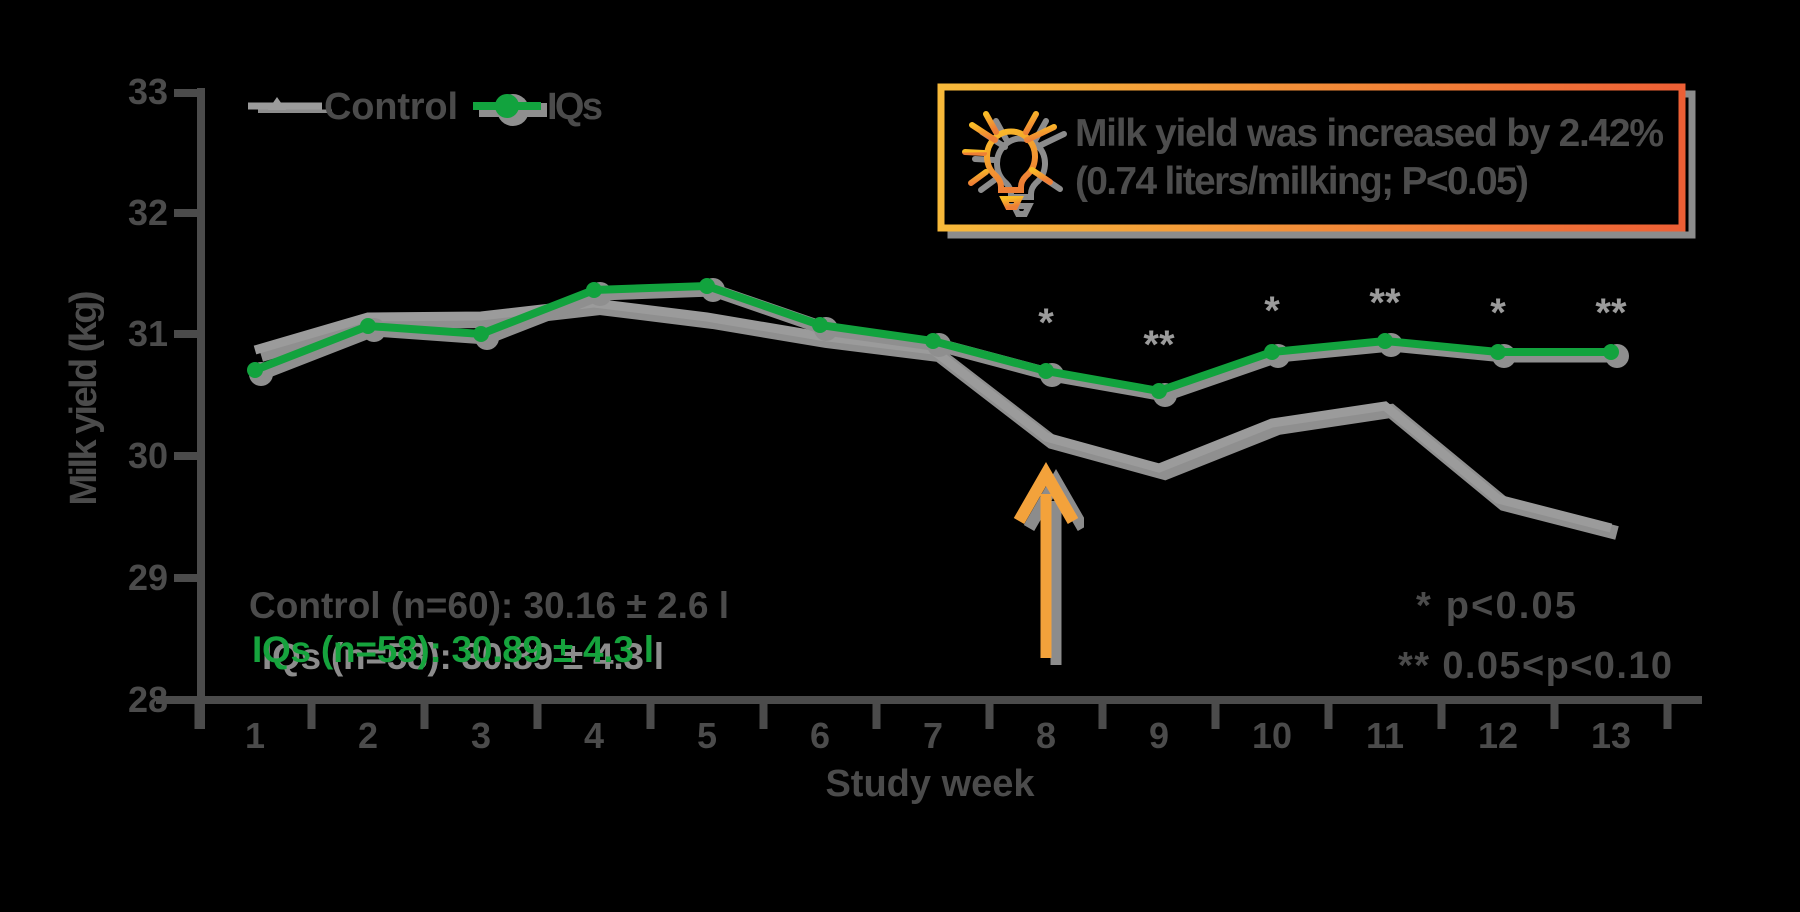 The width and height of the screenshot is (1800, 912). Describe the element at coordinates (148, 455) in the screenshot. I see `svg-text: 30` at that location.